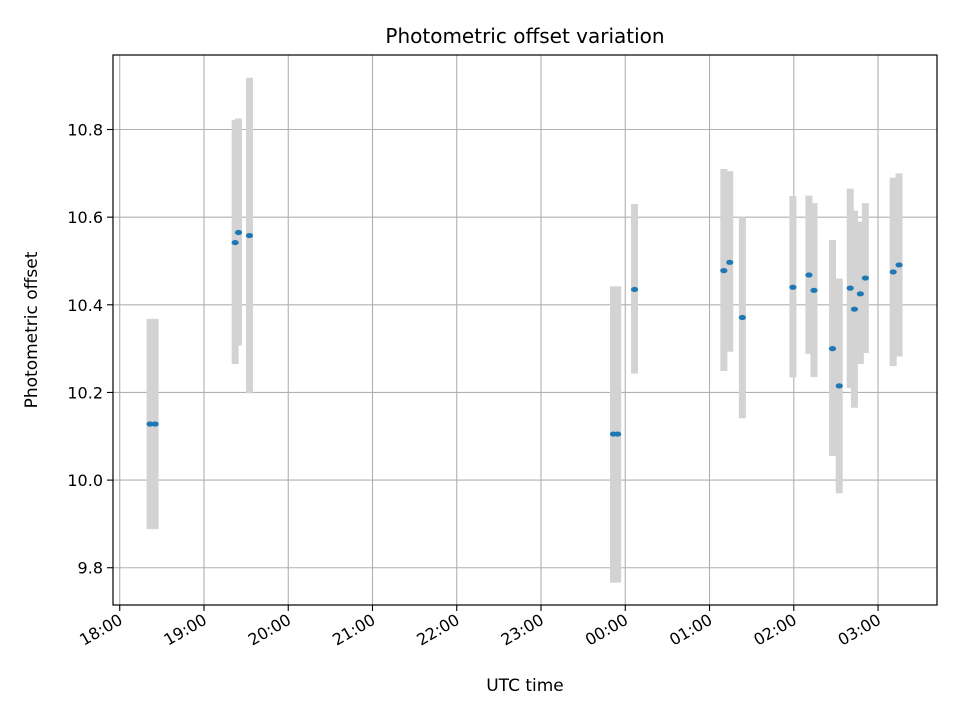  I want to click on y-tick-label: 10.6, so click(85, 217).